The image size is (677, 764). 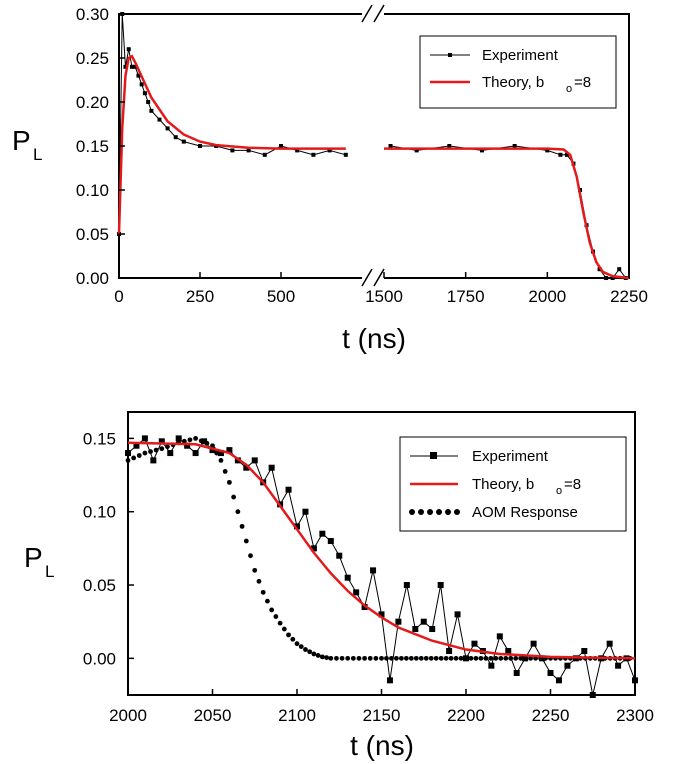 What do you see at coordinates (297, 715) in the screenshot?
I see `bottom-x-tick-label: 2100` at bounding box center [297, 715].